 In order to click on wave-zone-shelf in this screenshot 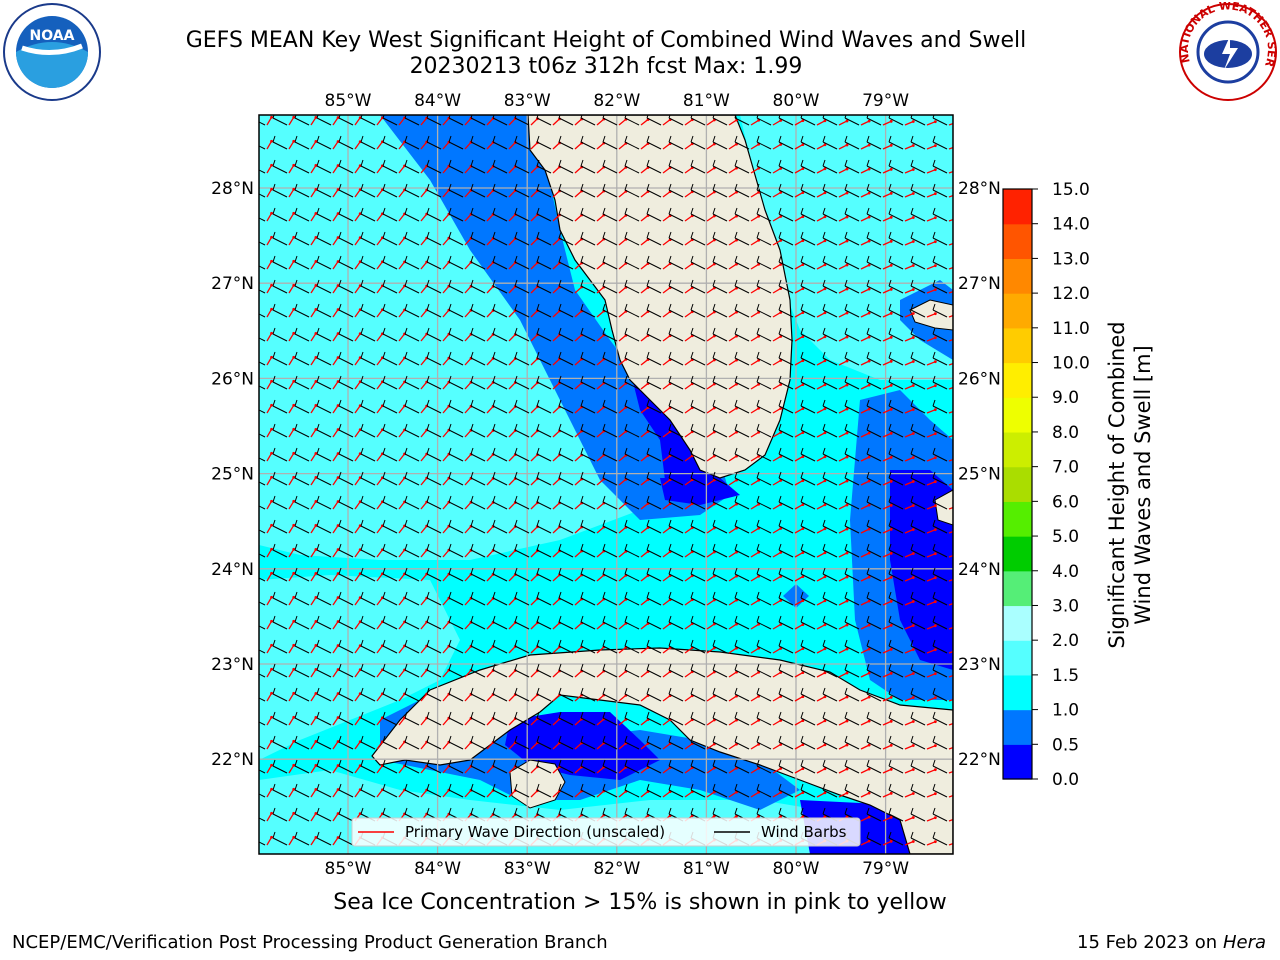, I will do `click(555, 317)`.